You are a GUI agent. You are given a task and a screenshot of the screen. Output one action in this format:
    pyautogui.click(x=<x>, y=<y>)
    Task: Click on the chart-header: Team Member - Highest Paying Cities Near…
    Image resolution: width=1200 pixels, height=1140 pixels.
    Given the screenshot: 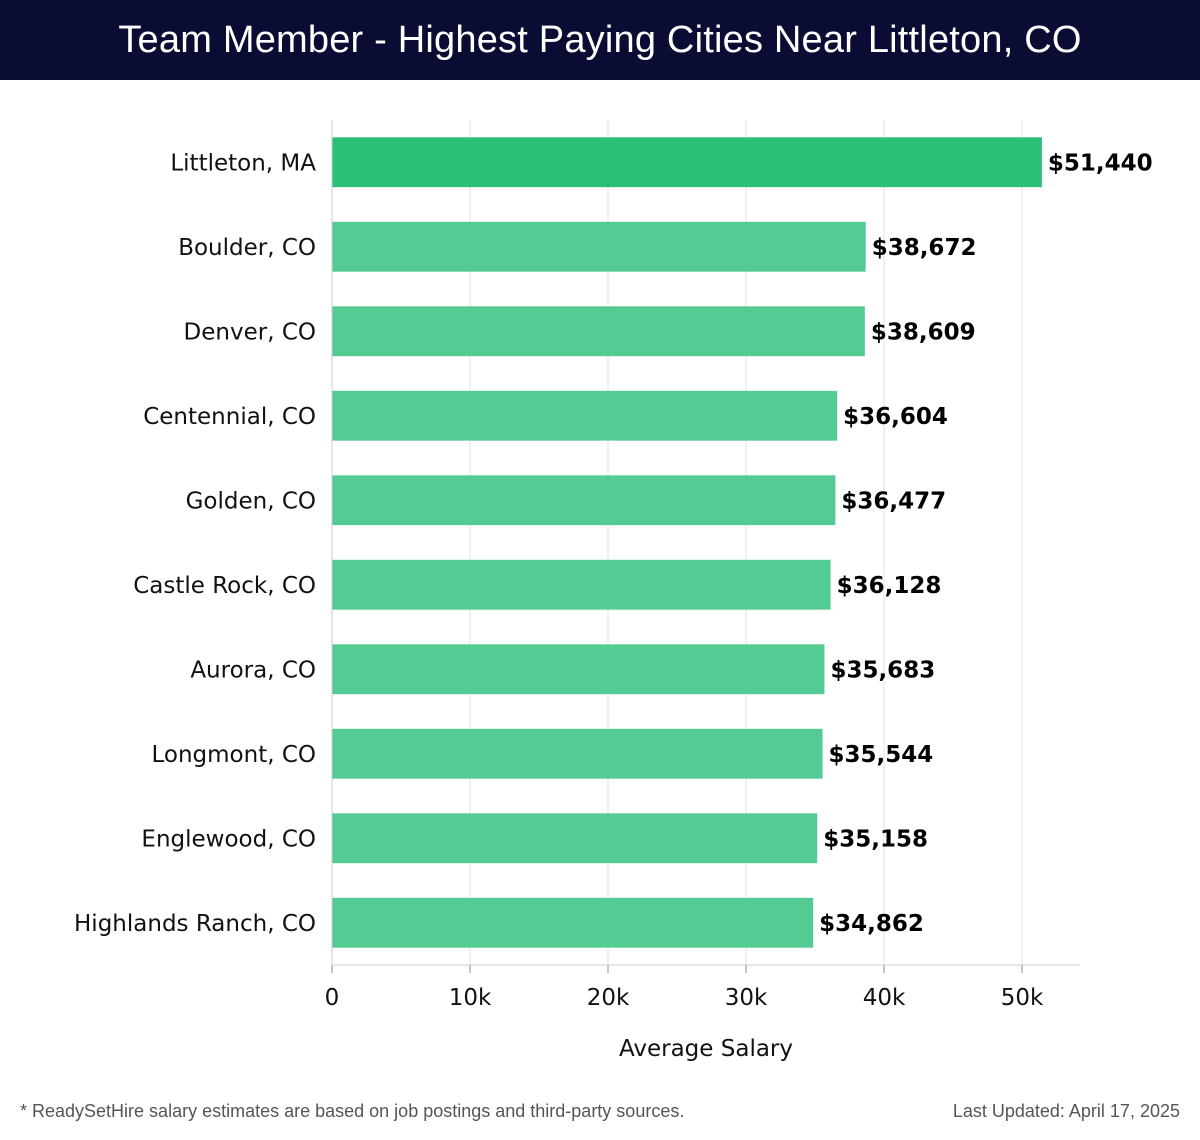 What is the action you would take?
    pyautogui.click(x=600, y=40)
    